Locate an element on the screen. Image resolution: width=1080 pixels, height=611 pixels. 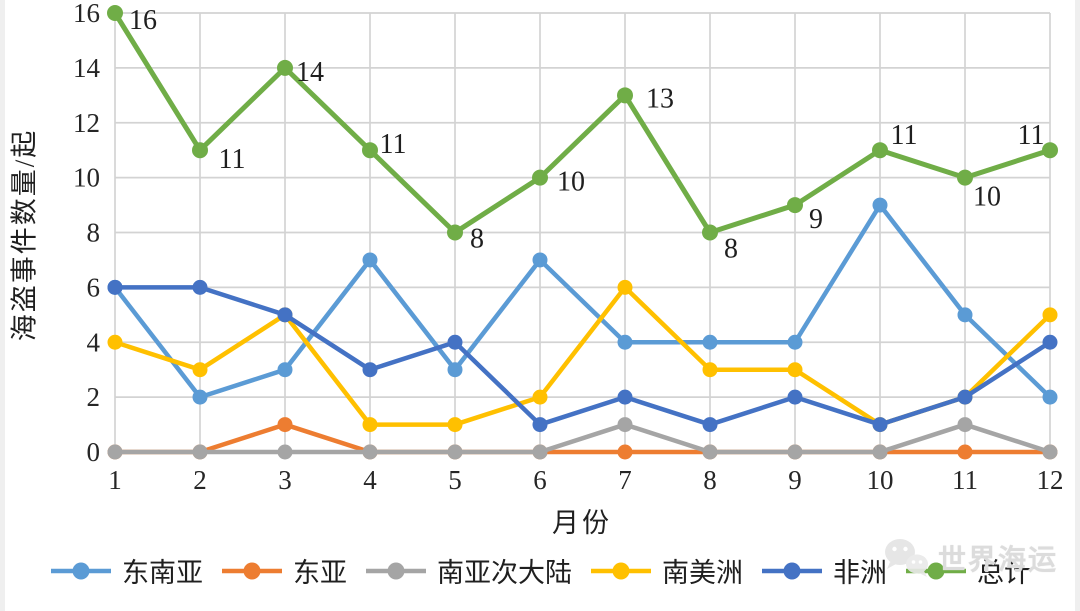
x-tick-label: 12 is located at coordinates (1050, 480).